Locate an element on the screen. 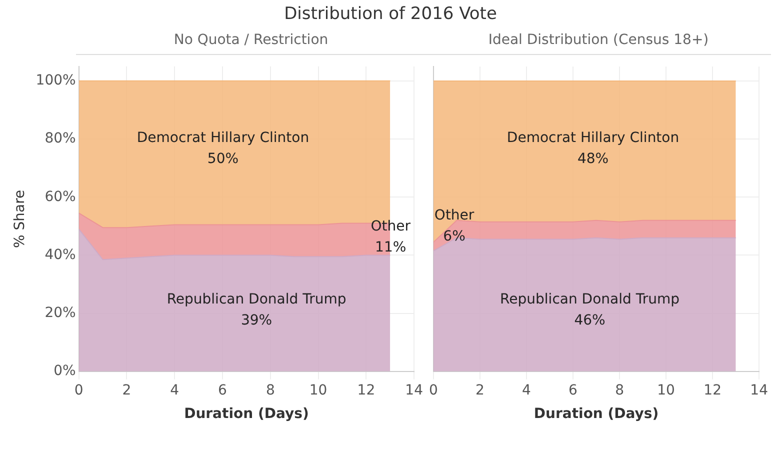 Image resolution: width=775 pixels, height=451 pixels. chart-subtitle: No Quota / Restriction is located at coordinates (251, 40).